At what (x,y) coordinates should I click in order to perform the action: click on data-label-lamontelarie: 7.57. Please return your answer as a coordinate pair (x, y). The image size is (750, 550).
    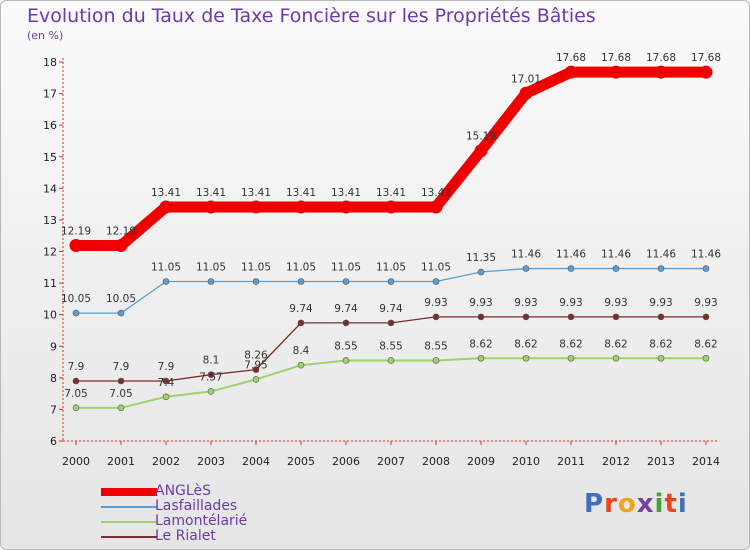
    Looking at the image, I should click on (210, 377).